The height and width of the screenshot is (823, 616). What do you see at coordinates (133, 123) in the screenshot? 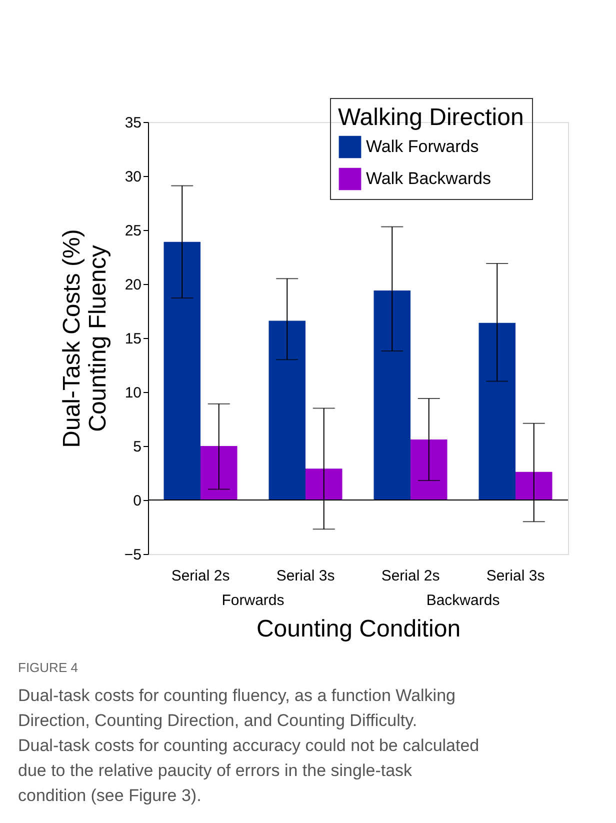
I see `y-tick-label: 35` at bounding box center [133, 123].